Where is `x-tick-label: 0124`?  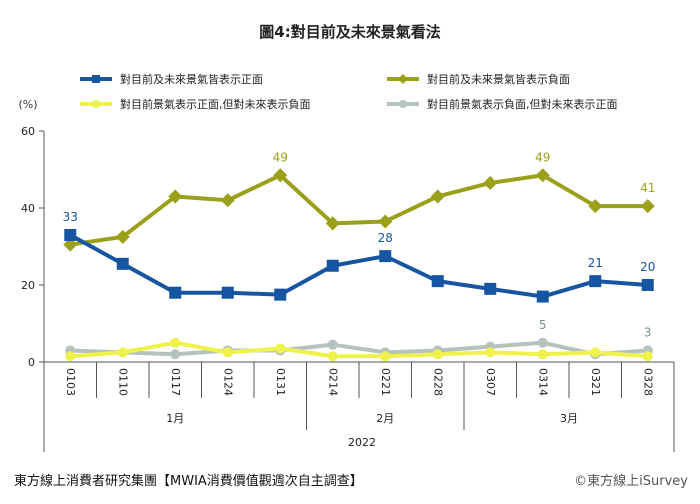
x-tick-label: 0124 is located at coordinates (227, 382).